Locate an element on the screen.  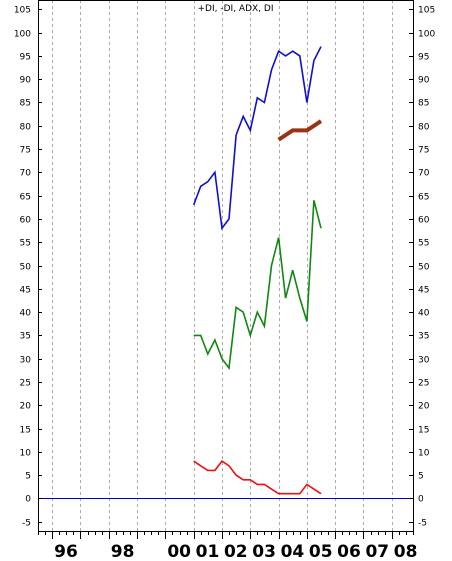
y-tick-label-left: 75 is located at coordinates (25, 151).